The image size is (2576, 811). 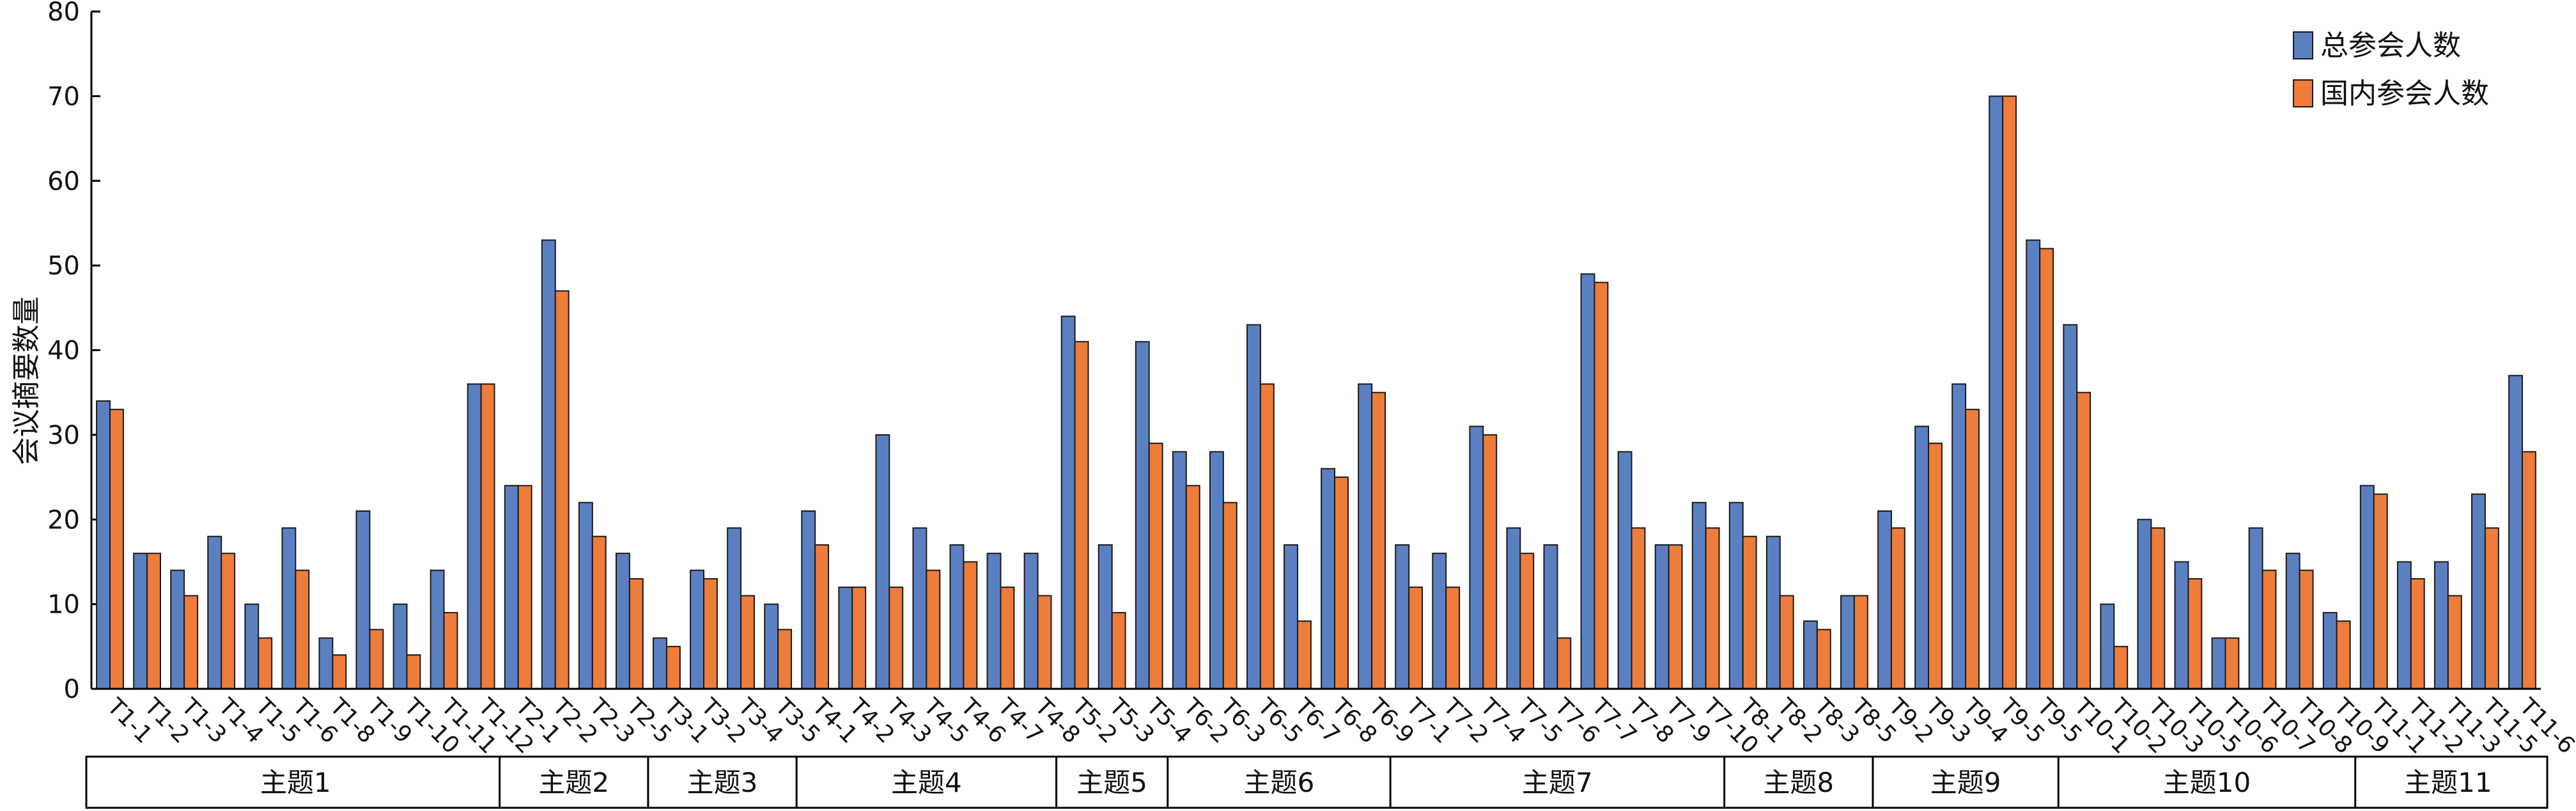 I want to click on group-label: 主题2, so click(x=573, y=783).